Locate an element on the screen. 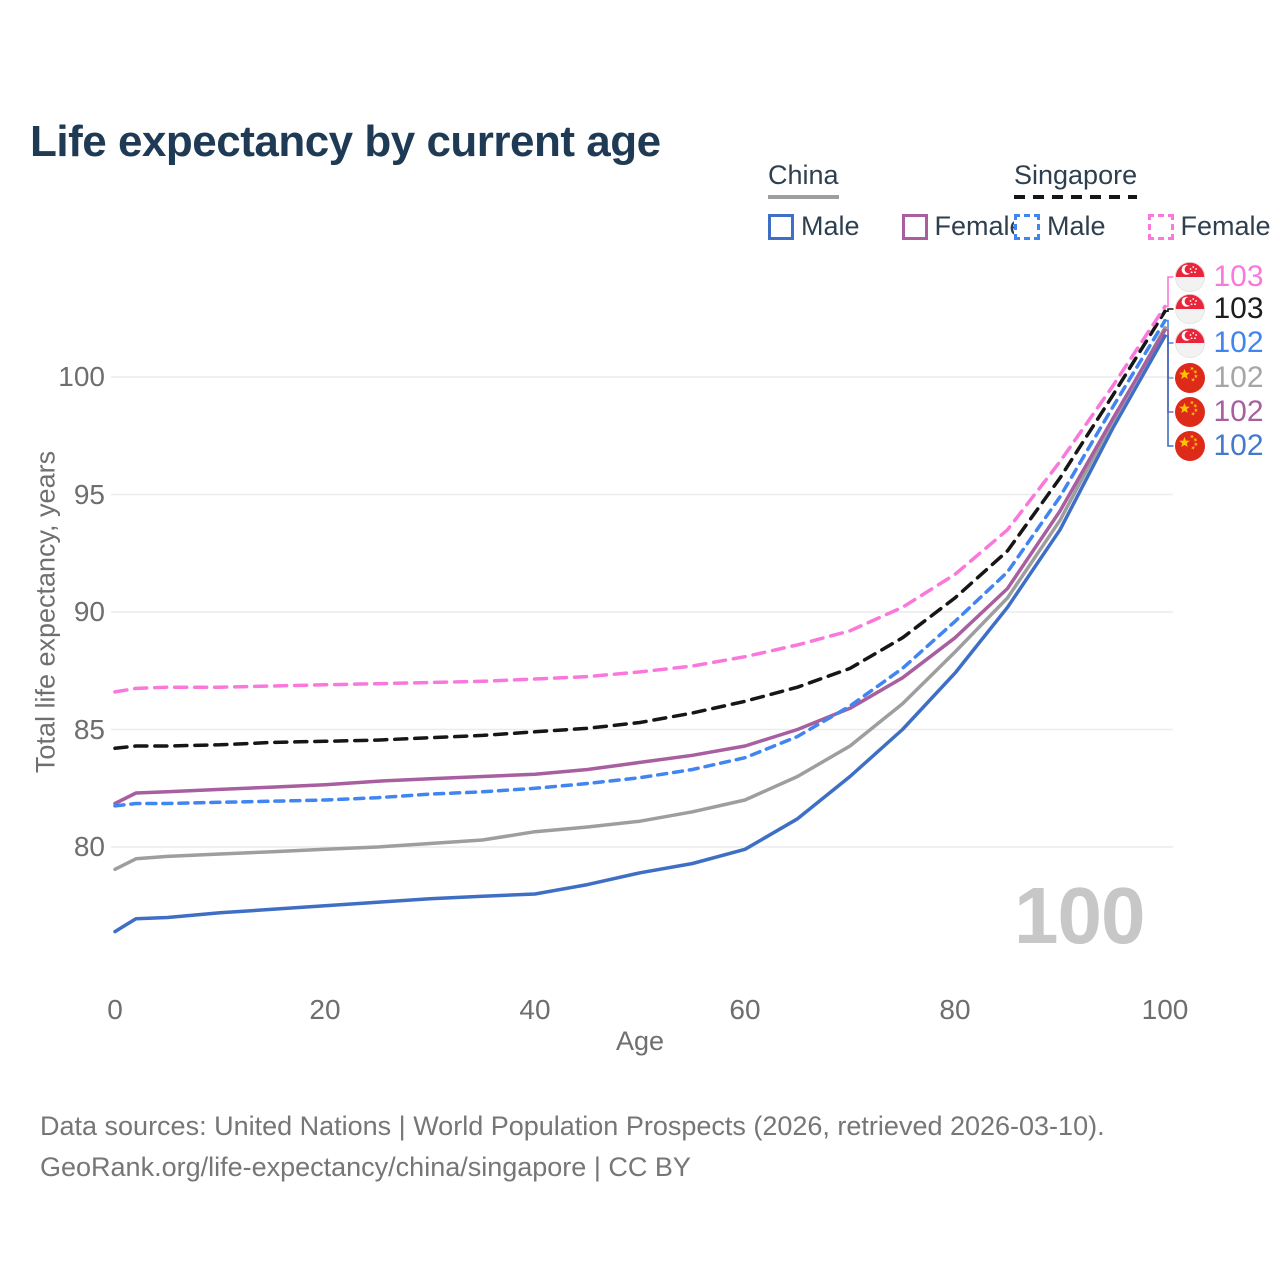 This screenshot has height=1280, width=1280. legend-solid-underline is located at coordinates (803, 197).